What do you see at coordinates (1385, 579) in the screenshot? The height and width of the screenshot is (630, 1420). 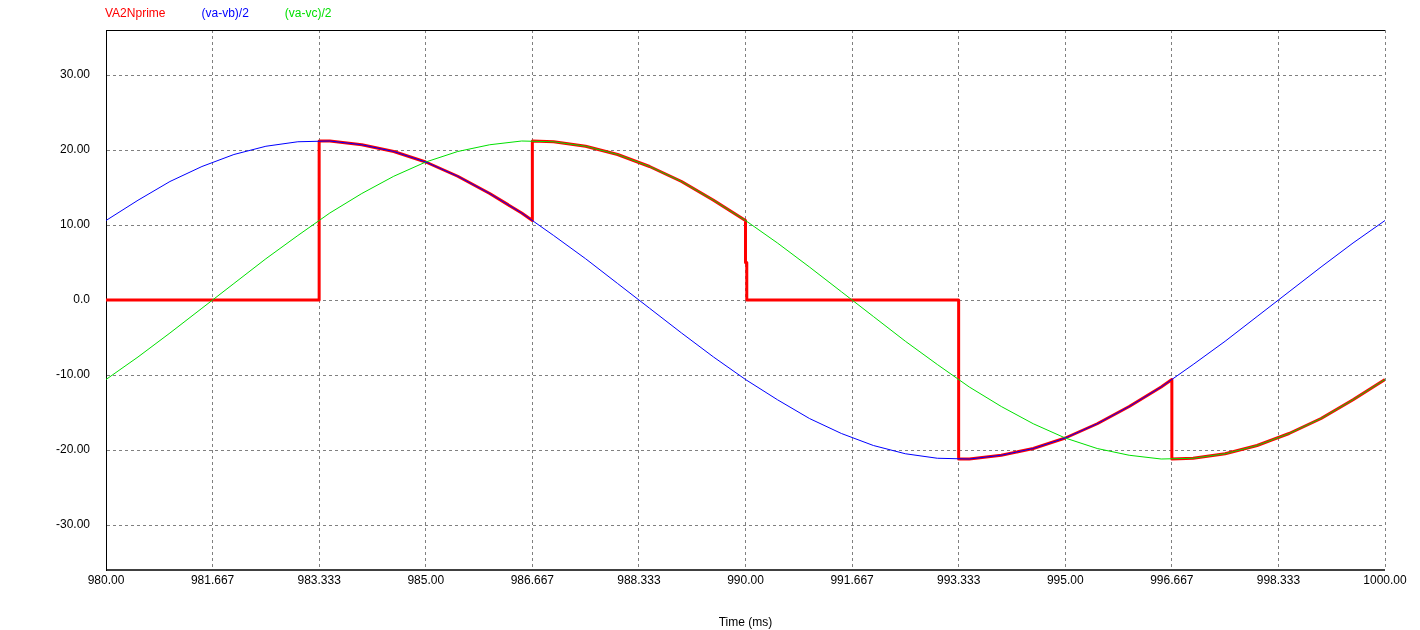 I see `x-tick-label: 1000.00` at bounding box center [1385, 579].